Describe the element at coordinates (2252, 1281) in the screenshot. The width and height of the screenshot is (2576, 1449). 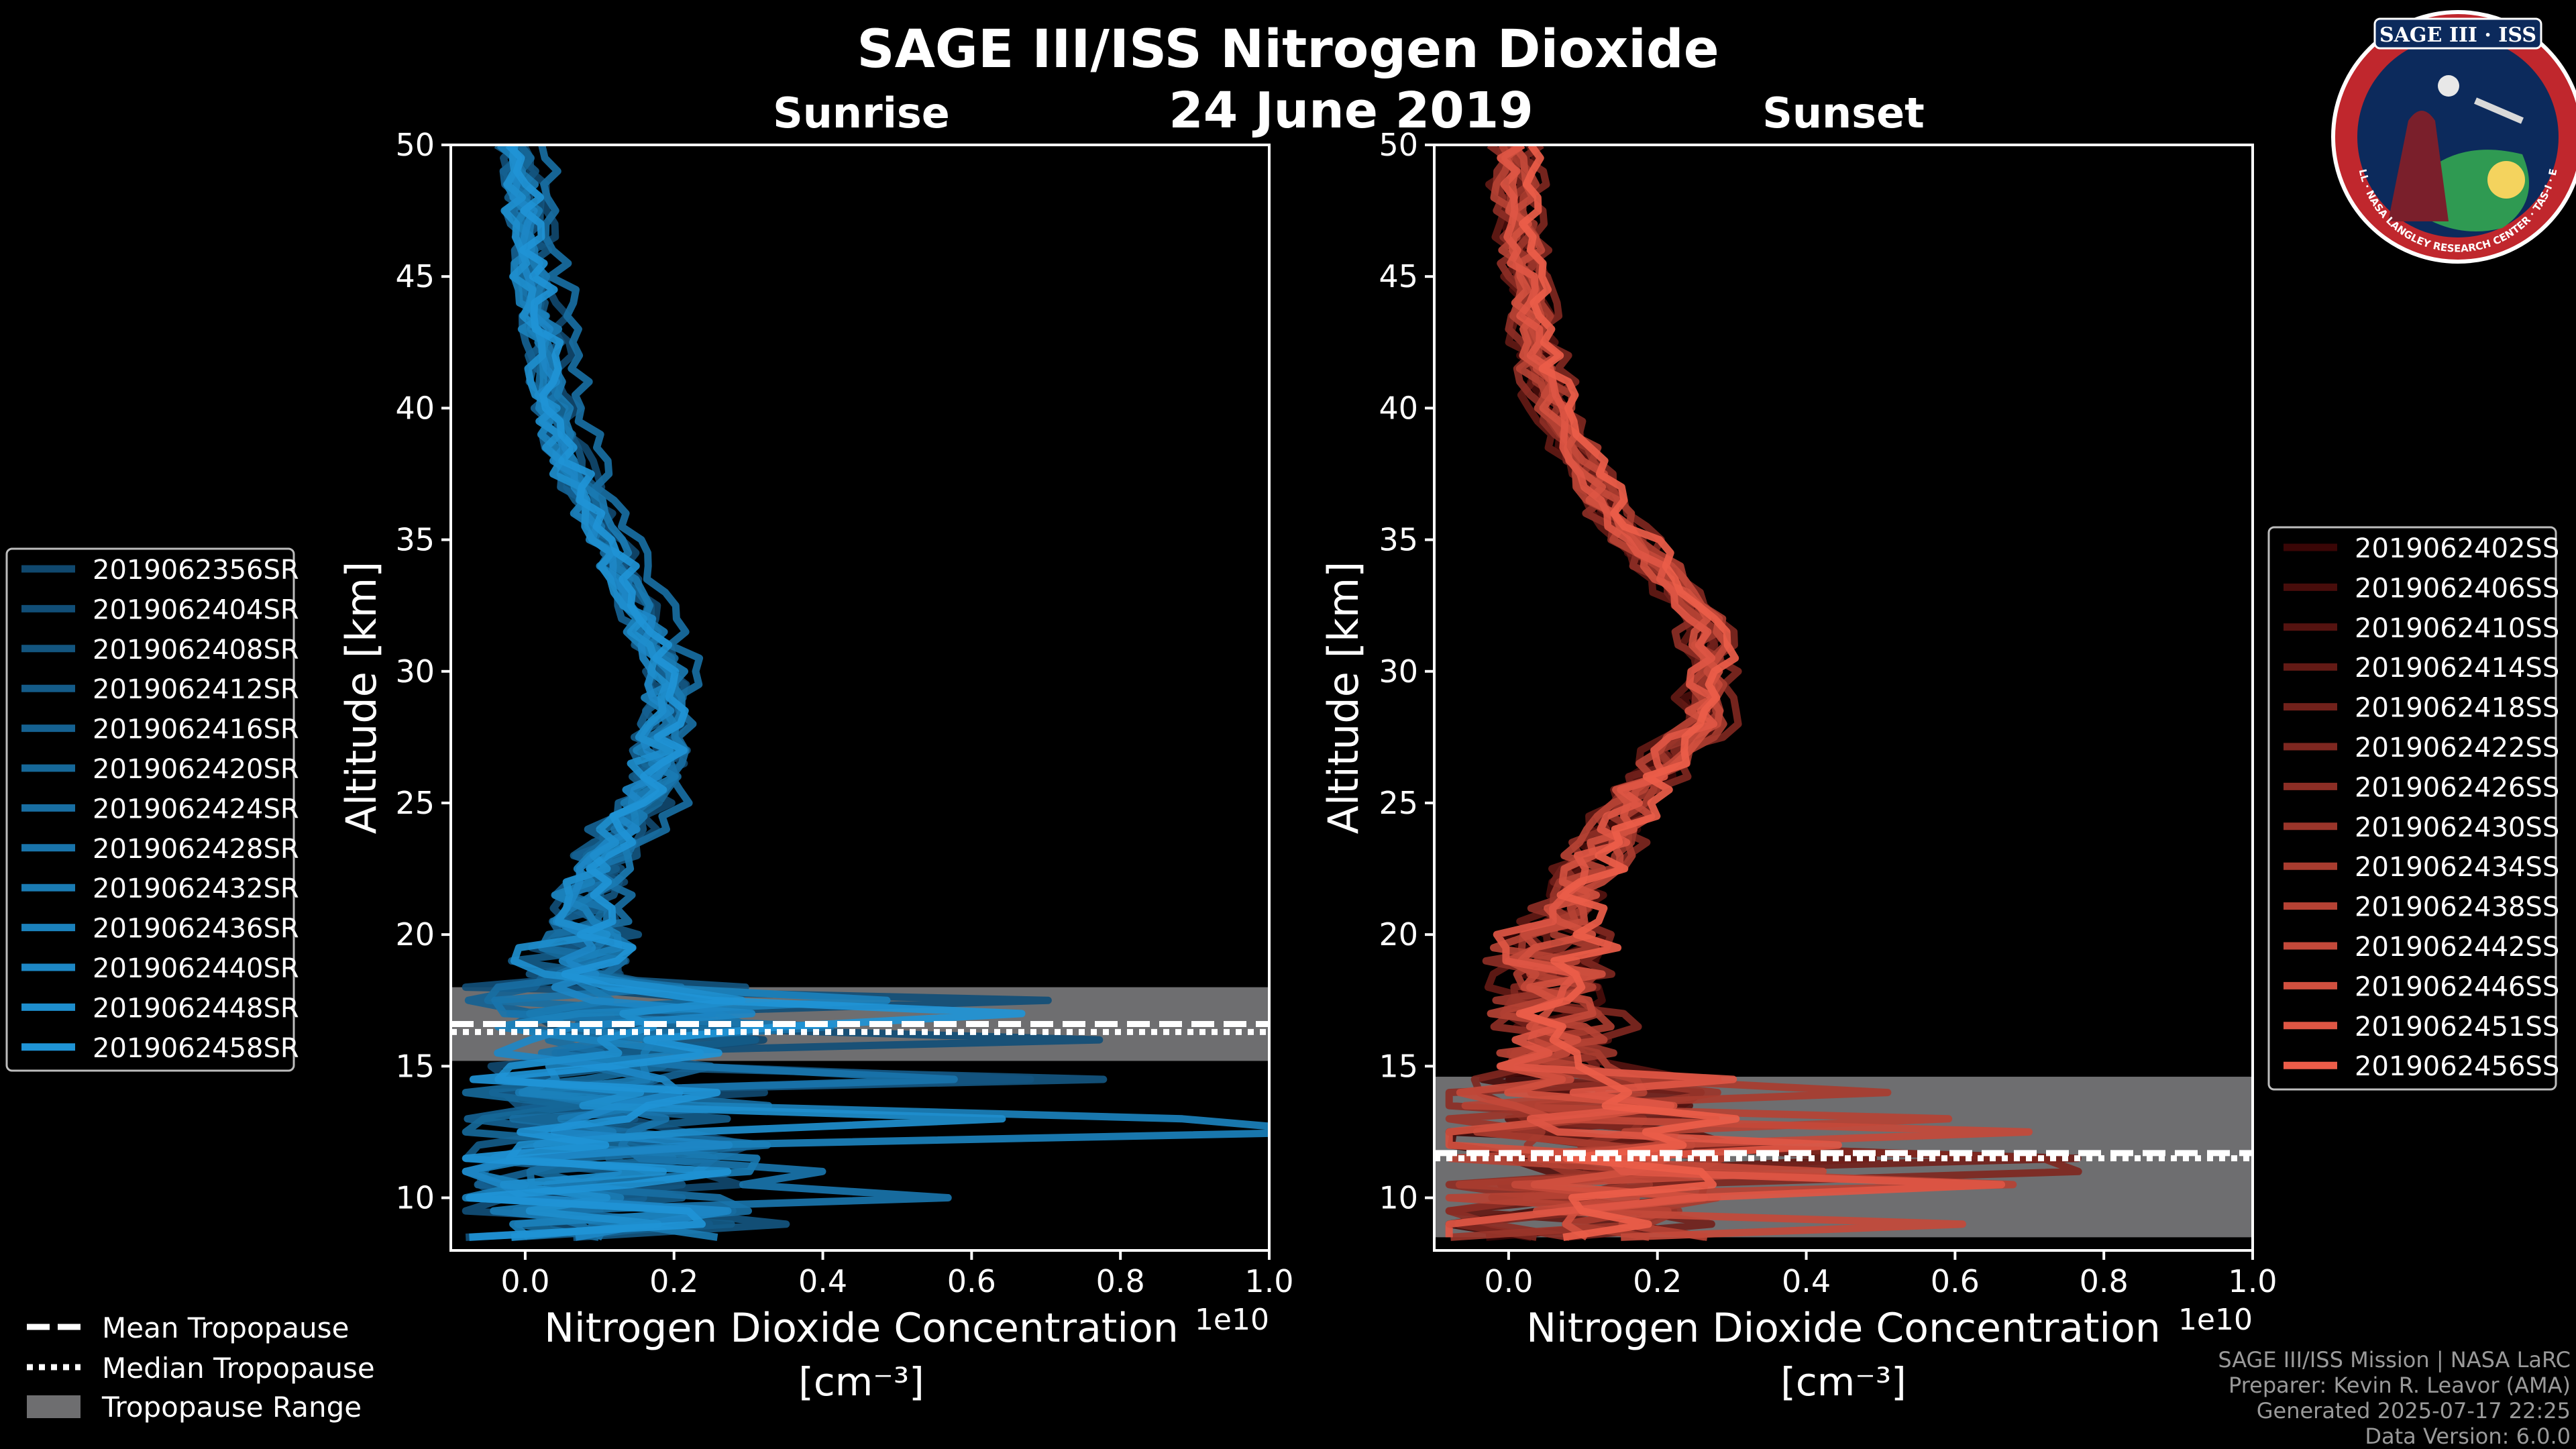
I see `sunset-x-tick-label: 1.0` at that location.